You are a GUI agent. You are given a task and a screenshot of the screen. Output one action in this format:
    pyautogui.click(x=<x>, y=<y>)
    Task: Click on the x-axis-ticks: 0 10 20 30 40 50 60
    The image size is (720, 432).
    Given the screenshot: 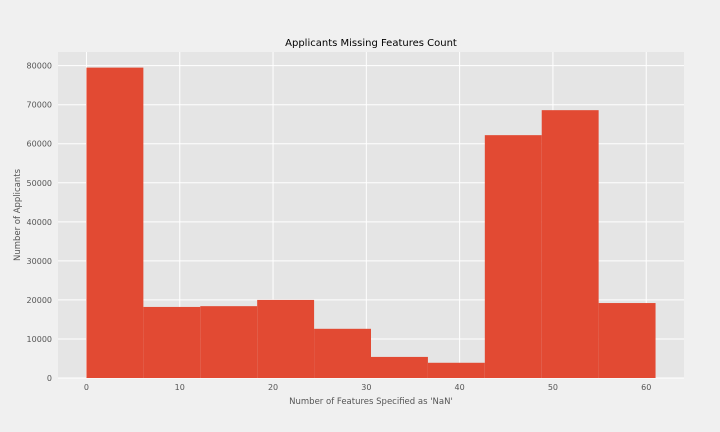 What is the action you would take?
    pyautogui.click(x=367, y=387)
    